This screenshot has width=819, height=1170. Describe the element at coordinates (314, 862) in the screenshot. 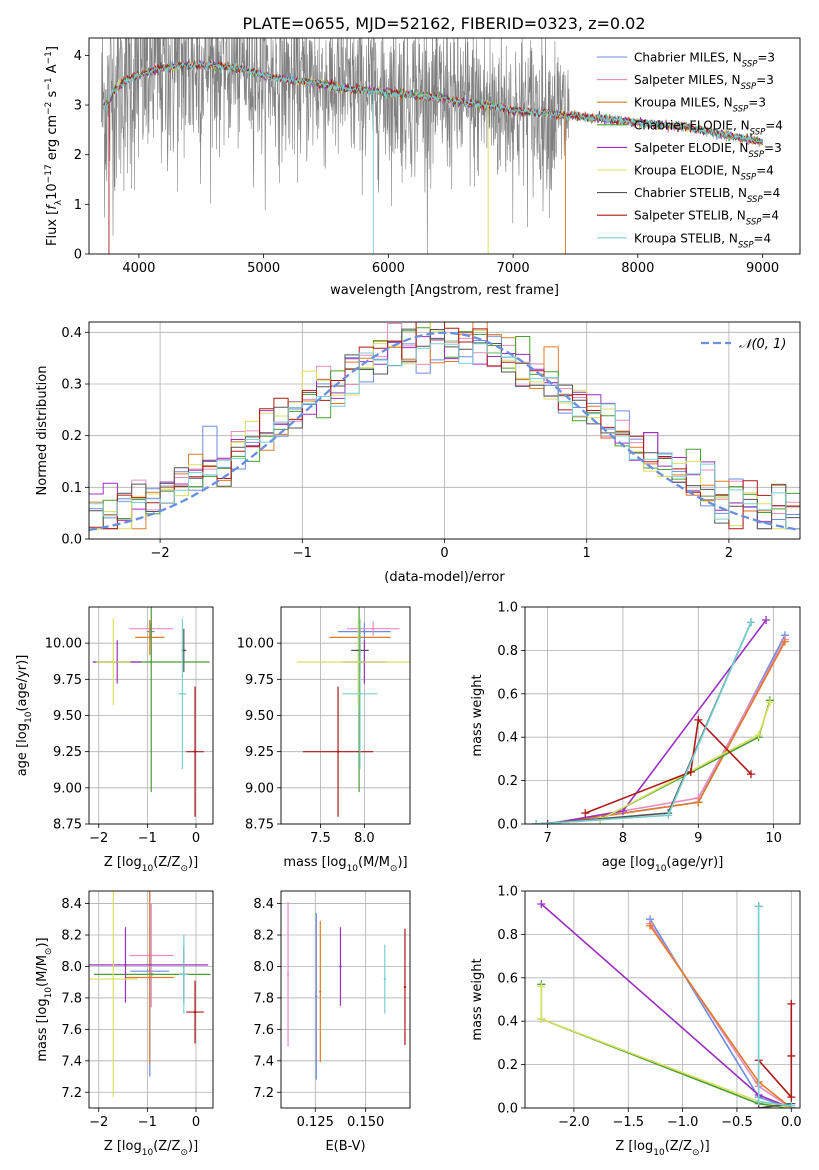

I see `label-part: mass [log` at that location.